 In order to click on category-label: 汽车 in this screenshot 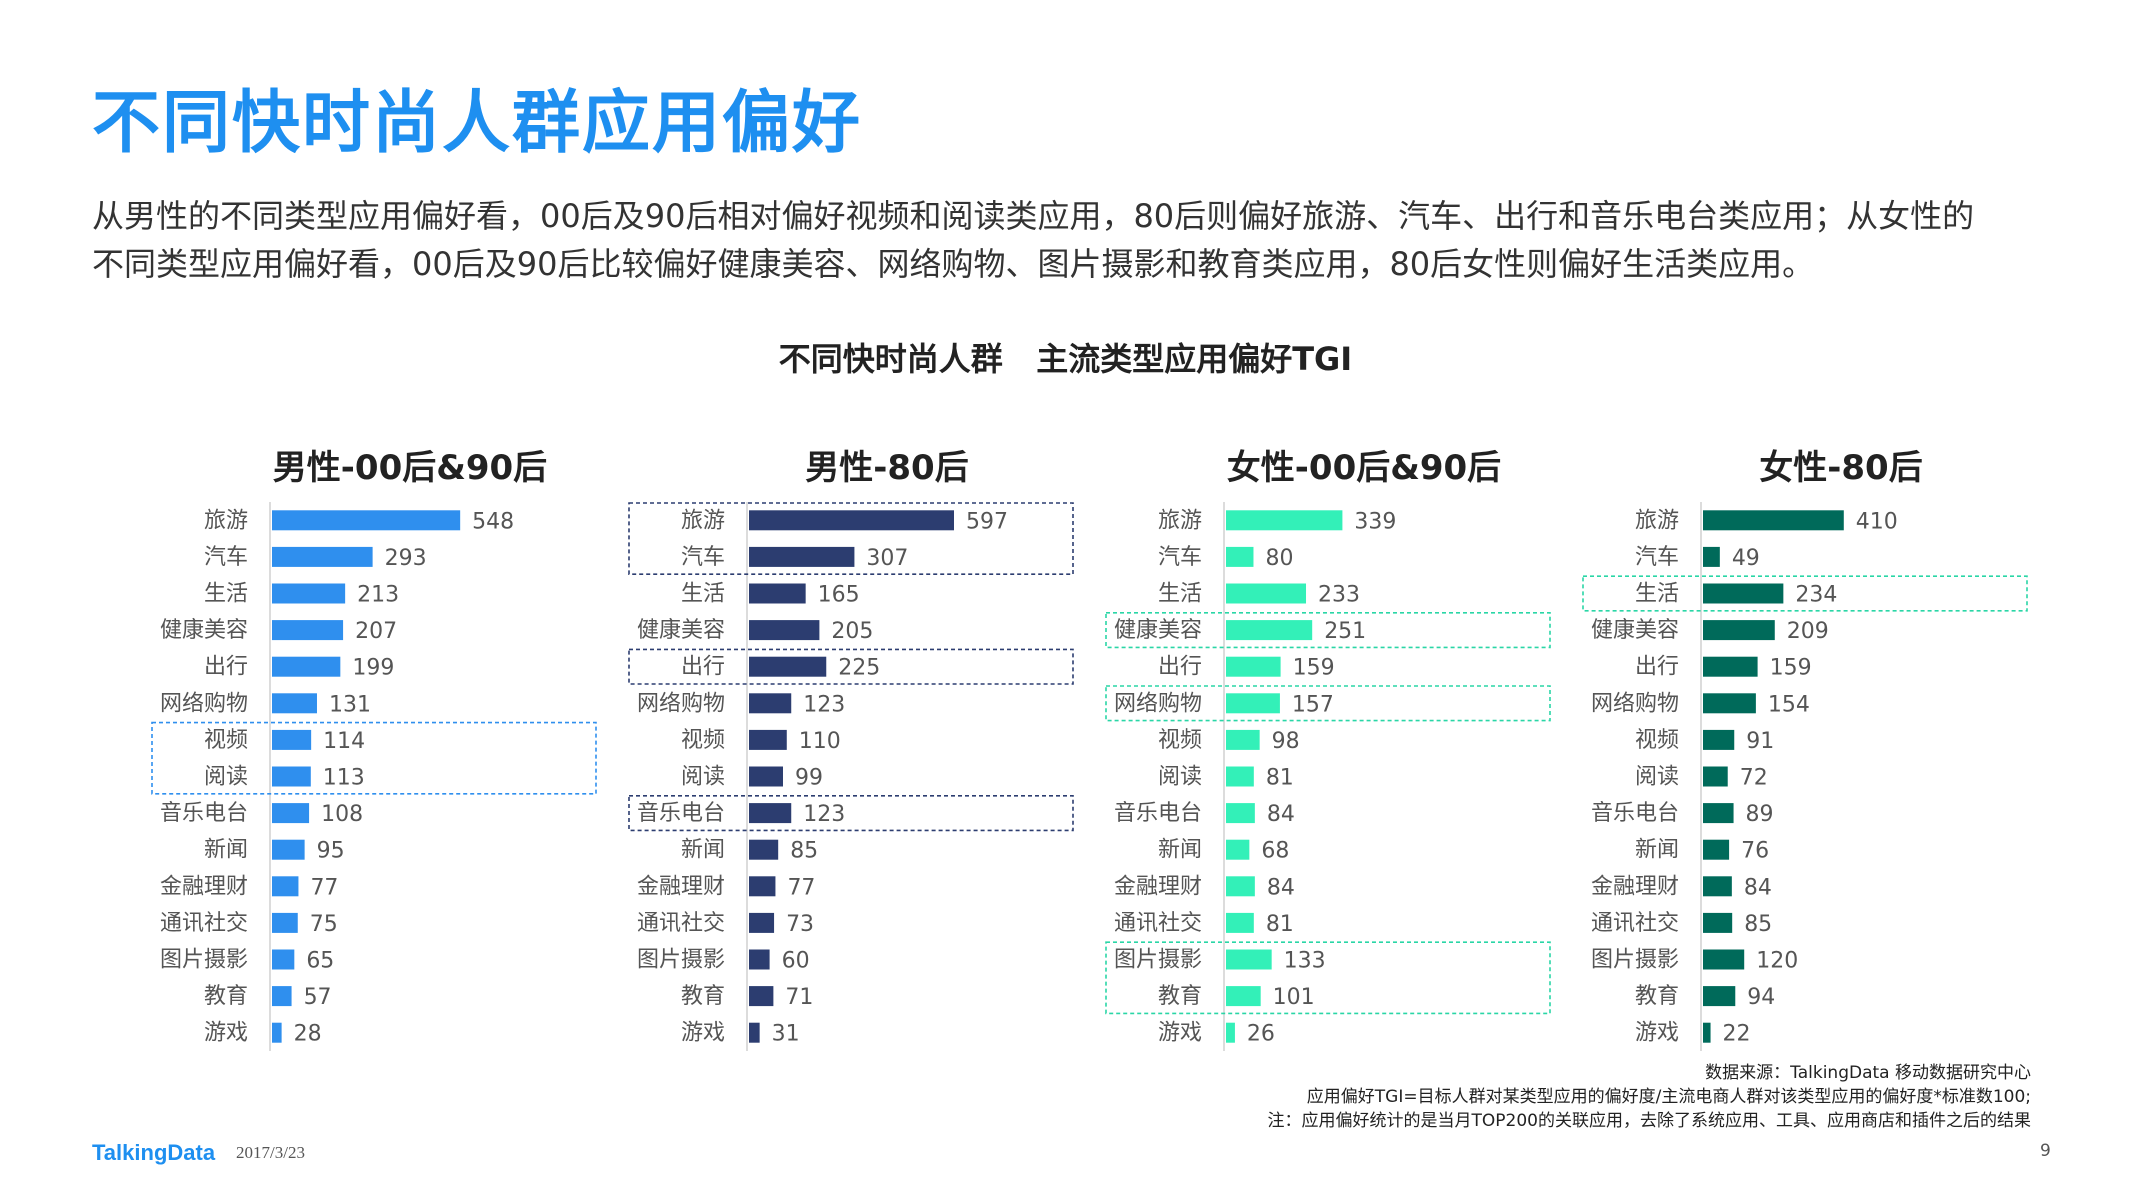, I will do `click(226, 557)`.